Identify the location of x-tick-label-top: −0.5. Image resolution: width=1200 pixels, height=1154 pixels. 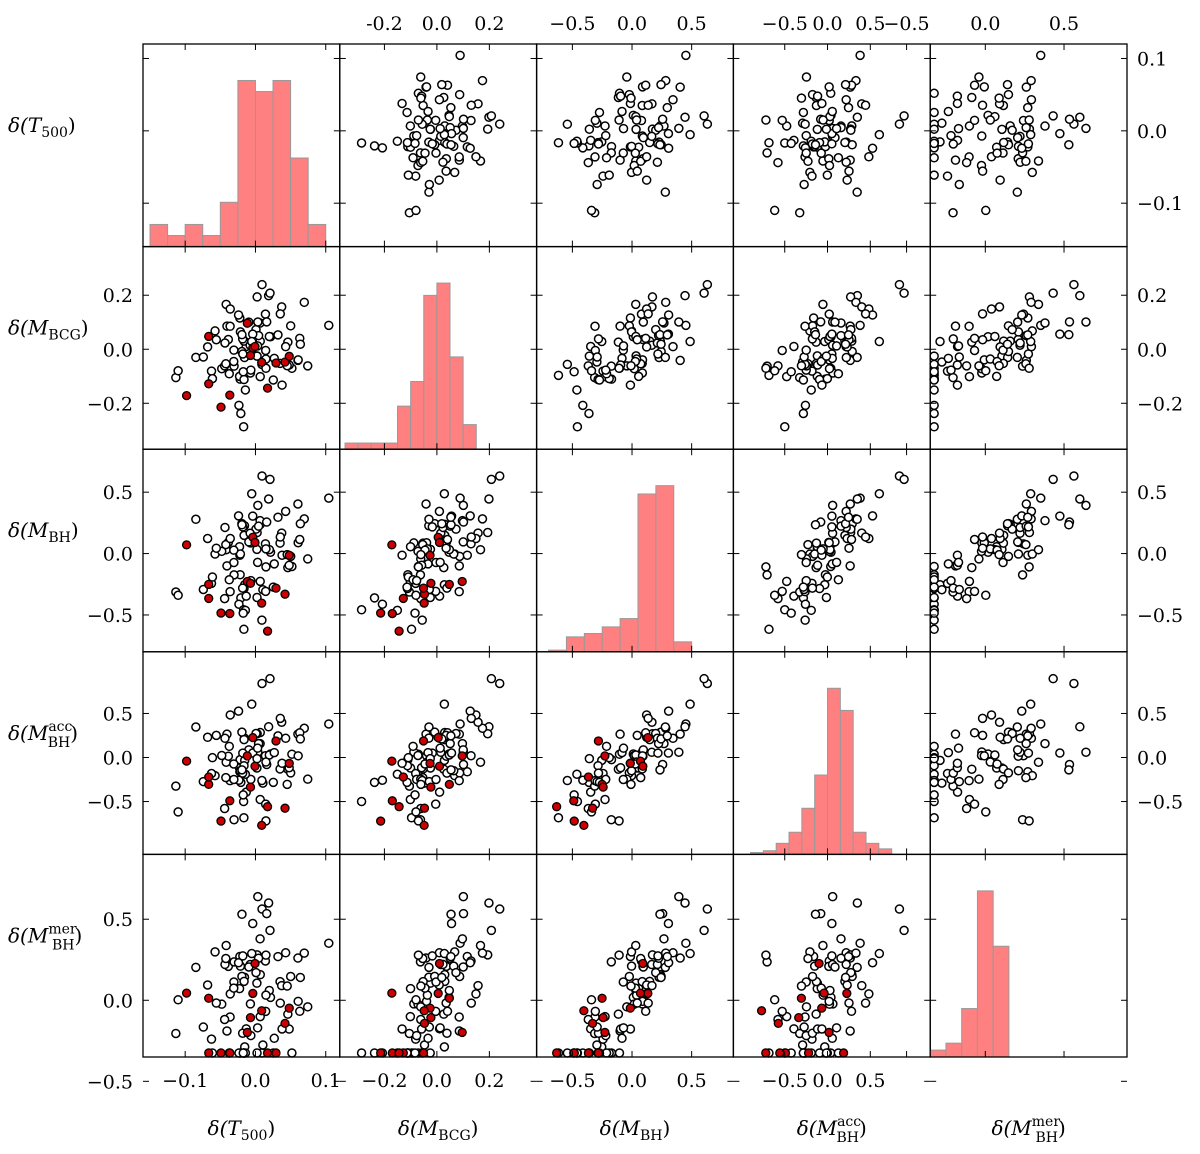
(572, 24).